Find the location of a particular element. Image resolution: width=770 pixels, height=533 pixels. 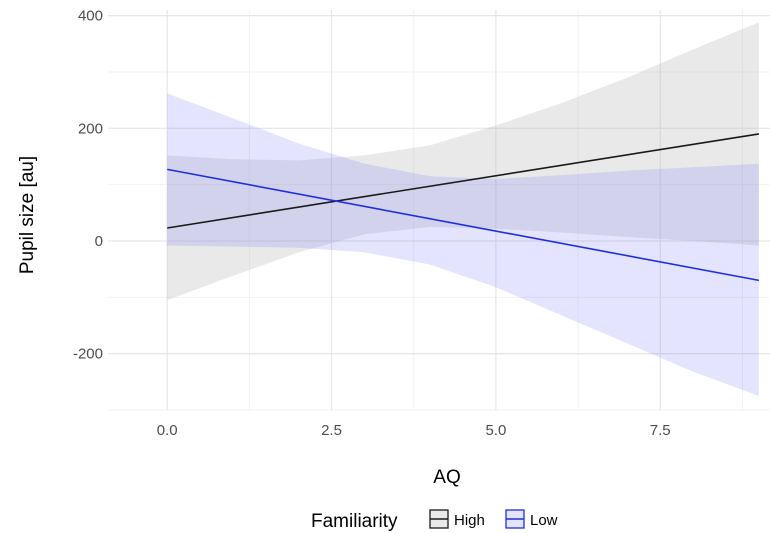

legend-item-high: High is located at coordinates (457, 519).